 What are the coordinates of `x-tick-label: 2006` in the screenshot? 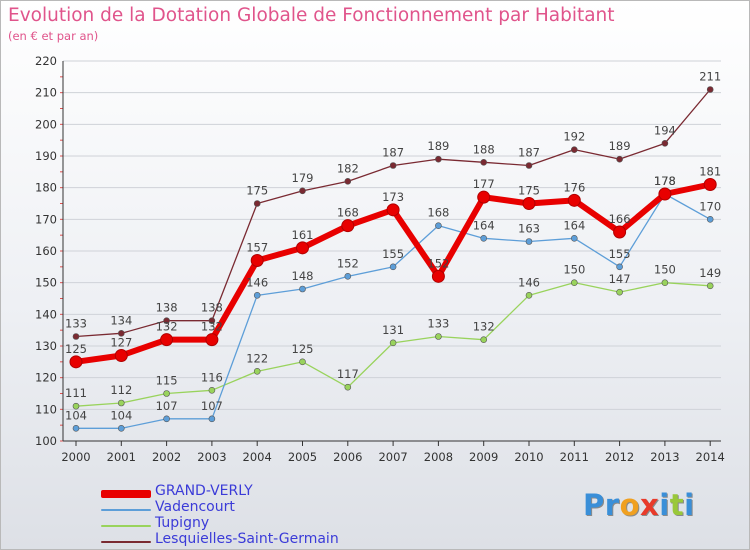 It's located at (347, 457).